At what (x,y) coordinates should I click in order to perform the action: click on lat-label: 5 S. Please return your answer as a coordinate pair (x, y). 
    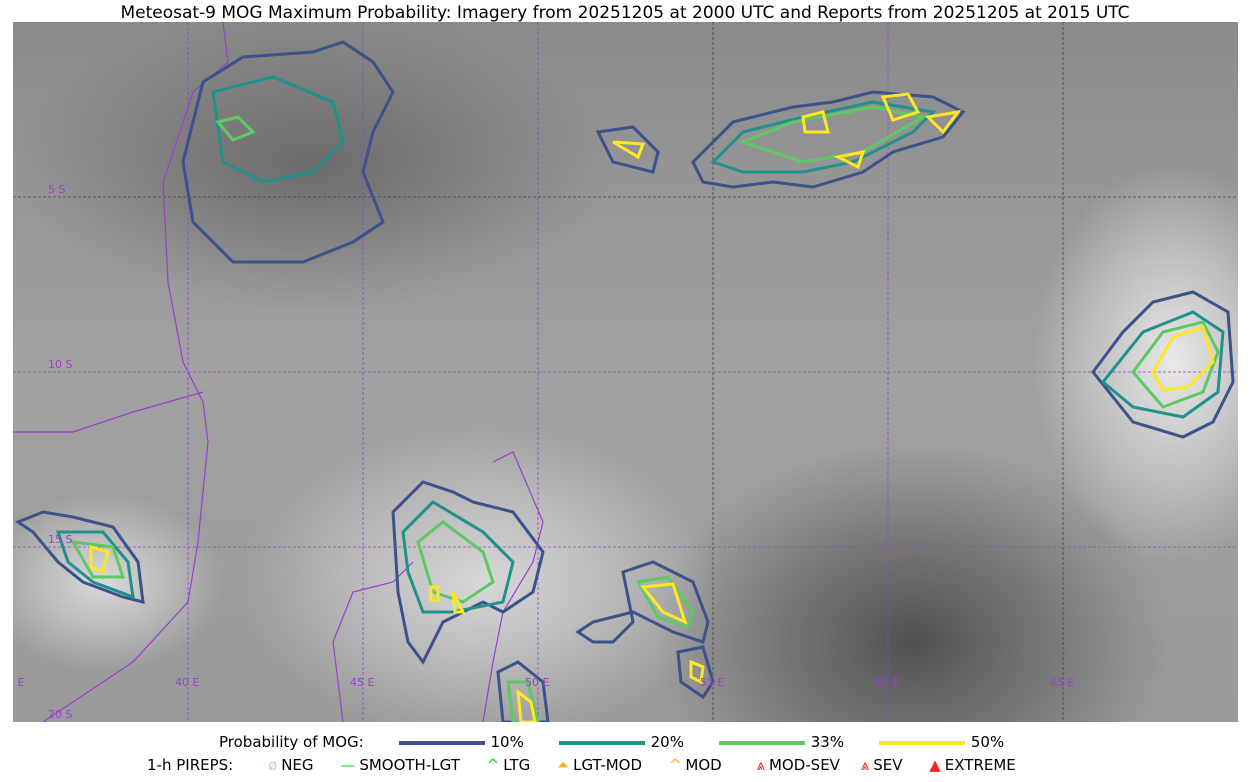
    Looking at the image, I should click on (57, 189).